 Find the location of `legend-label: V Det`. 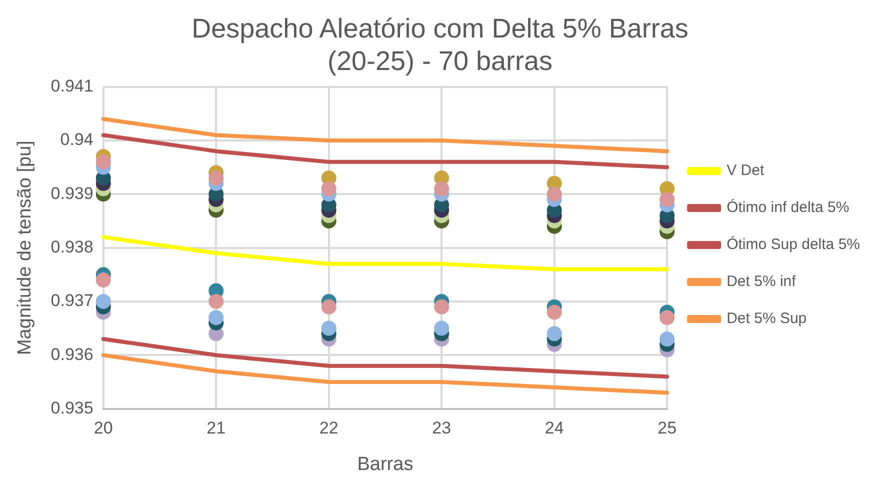

legend-label: V Det is located at coordinates (745, 171).